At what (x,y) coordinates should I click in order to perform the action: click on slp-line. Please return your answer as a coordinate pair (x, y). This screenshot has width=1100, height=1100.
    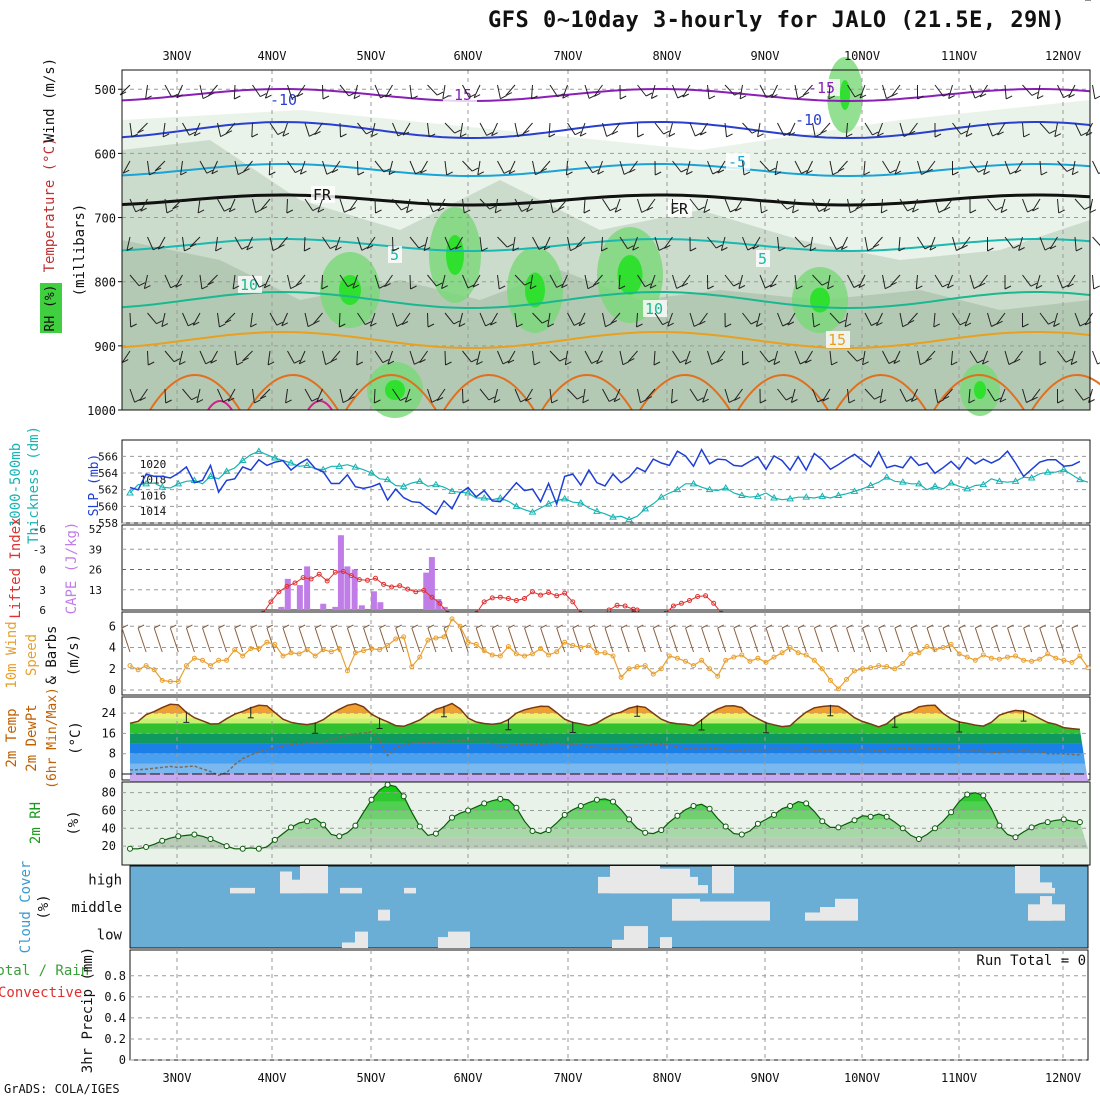
    Looking at the image, I should click on (605, 481).